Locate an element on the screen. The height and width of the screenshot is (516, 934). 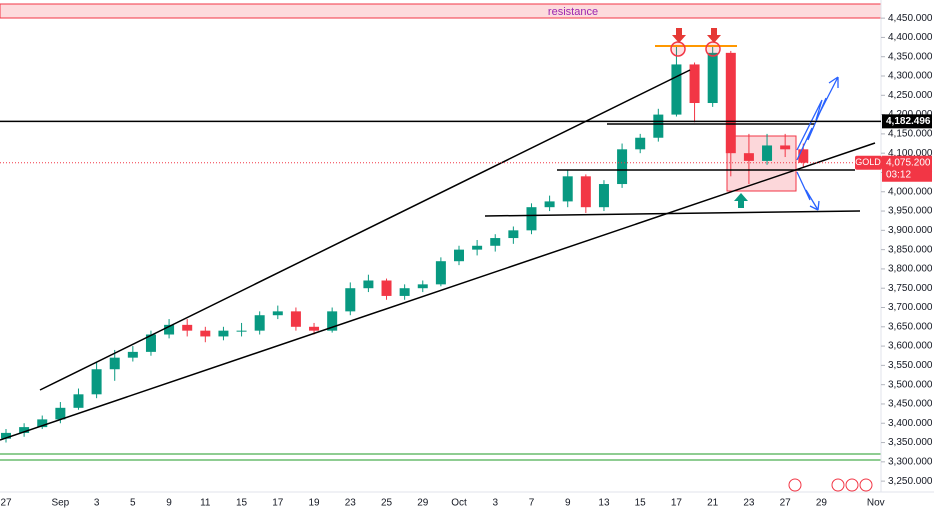
y-tick-label: 3,950.000 is located at coordinates (910, 211).